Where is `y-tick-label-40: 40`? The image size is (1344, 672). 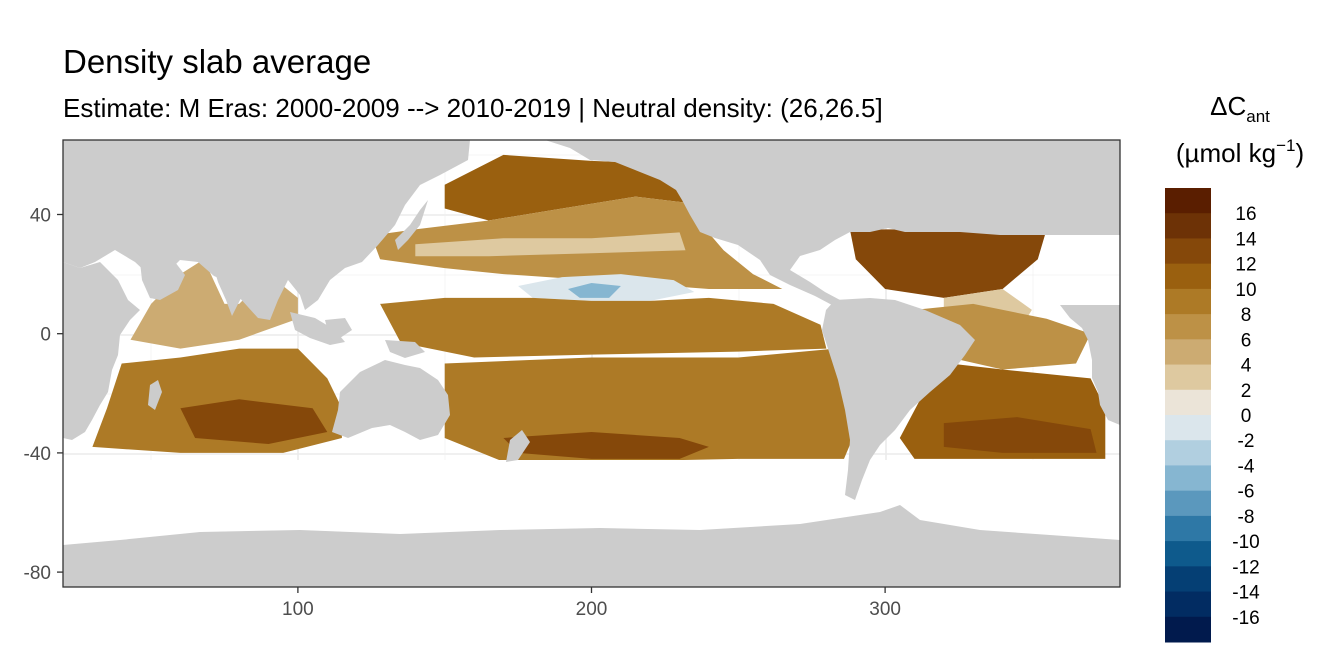 y-tick-label-40: 40 is located at coordinates (40, 216).